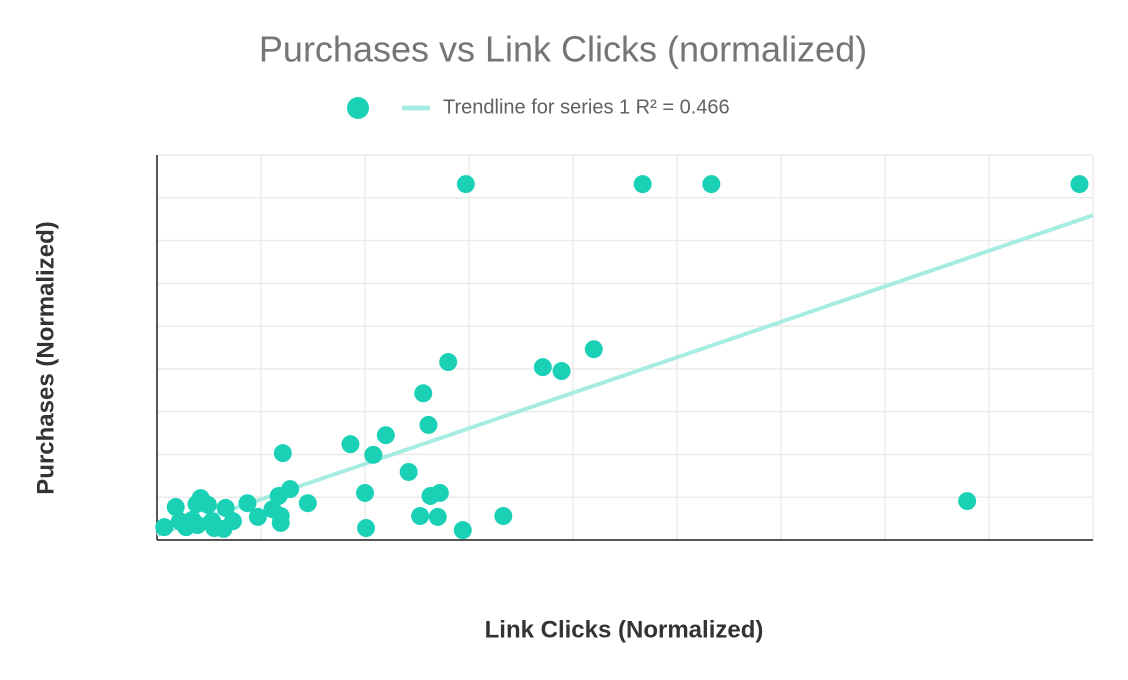 This screenshot has height=680, width=1128. What do you see at coordinates (563, 49) in the screenshot?
I see `chart-title: Purchases vs Link Clicks (normalized)` at bounding box center [563, 49].